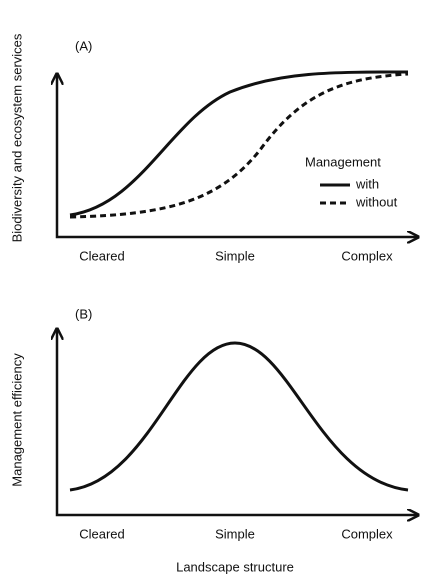 The height and width of the screenshot is (579, 422). What do you see at coordinates (83, 313) in the screenshot?
I see `panel-label: (B)` at bounding box center [83, 313].